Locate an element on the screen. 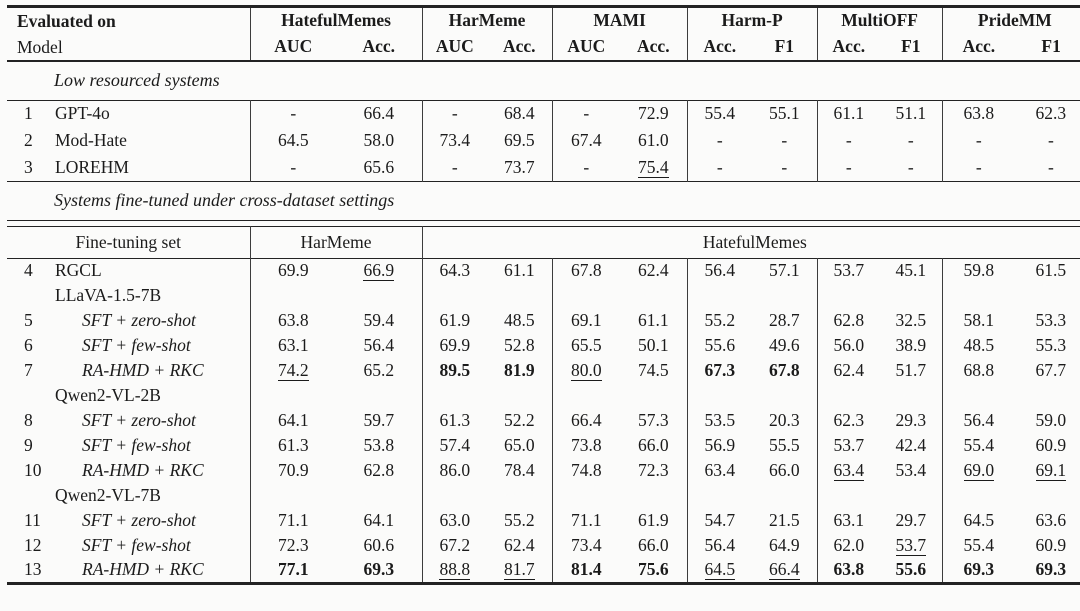  value-cell: 62.4 is located at coordinates (654, 270).